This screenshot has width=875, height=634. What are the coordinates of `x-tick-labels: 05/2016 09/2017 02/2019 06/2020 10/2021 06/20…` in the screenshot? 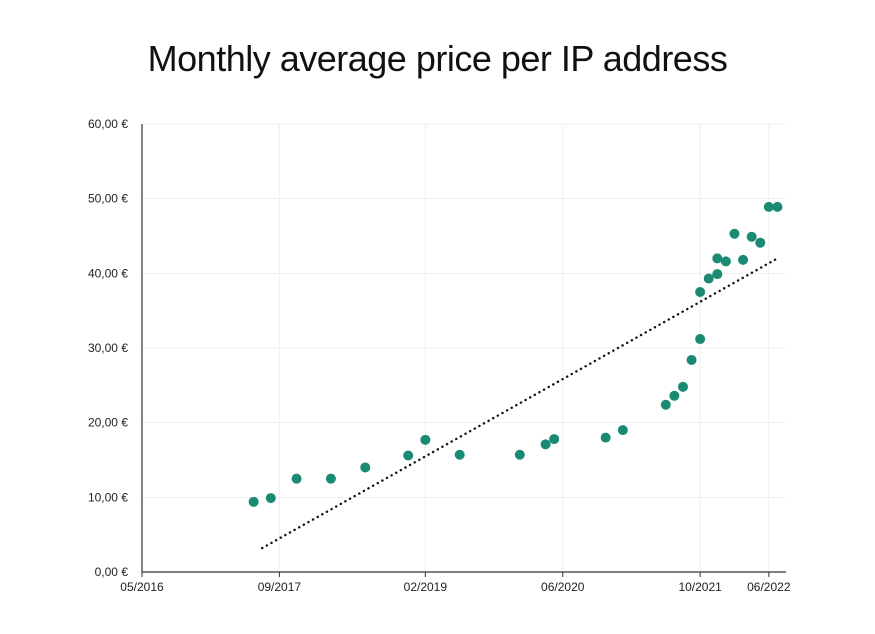 It's located at (455, 583).